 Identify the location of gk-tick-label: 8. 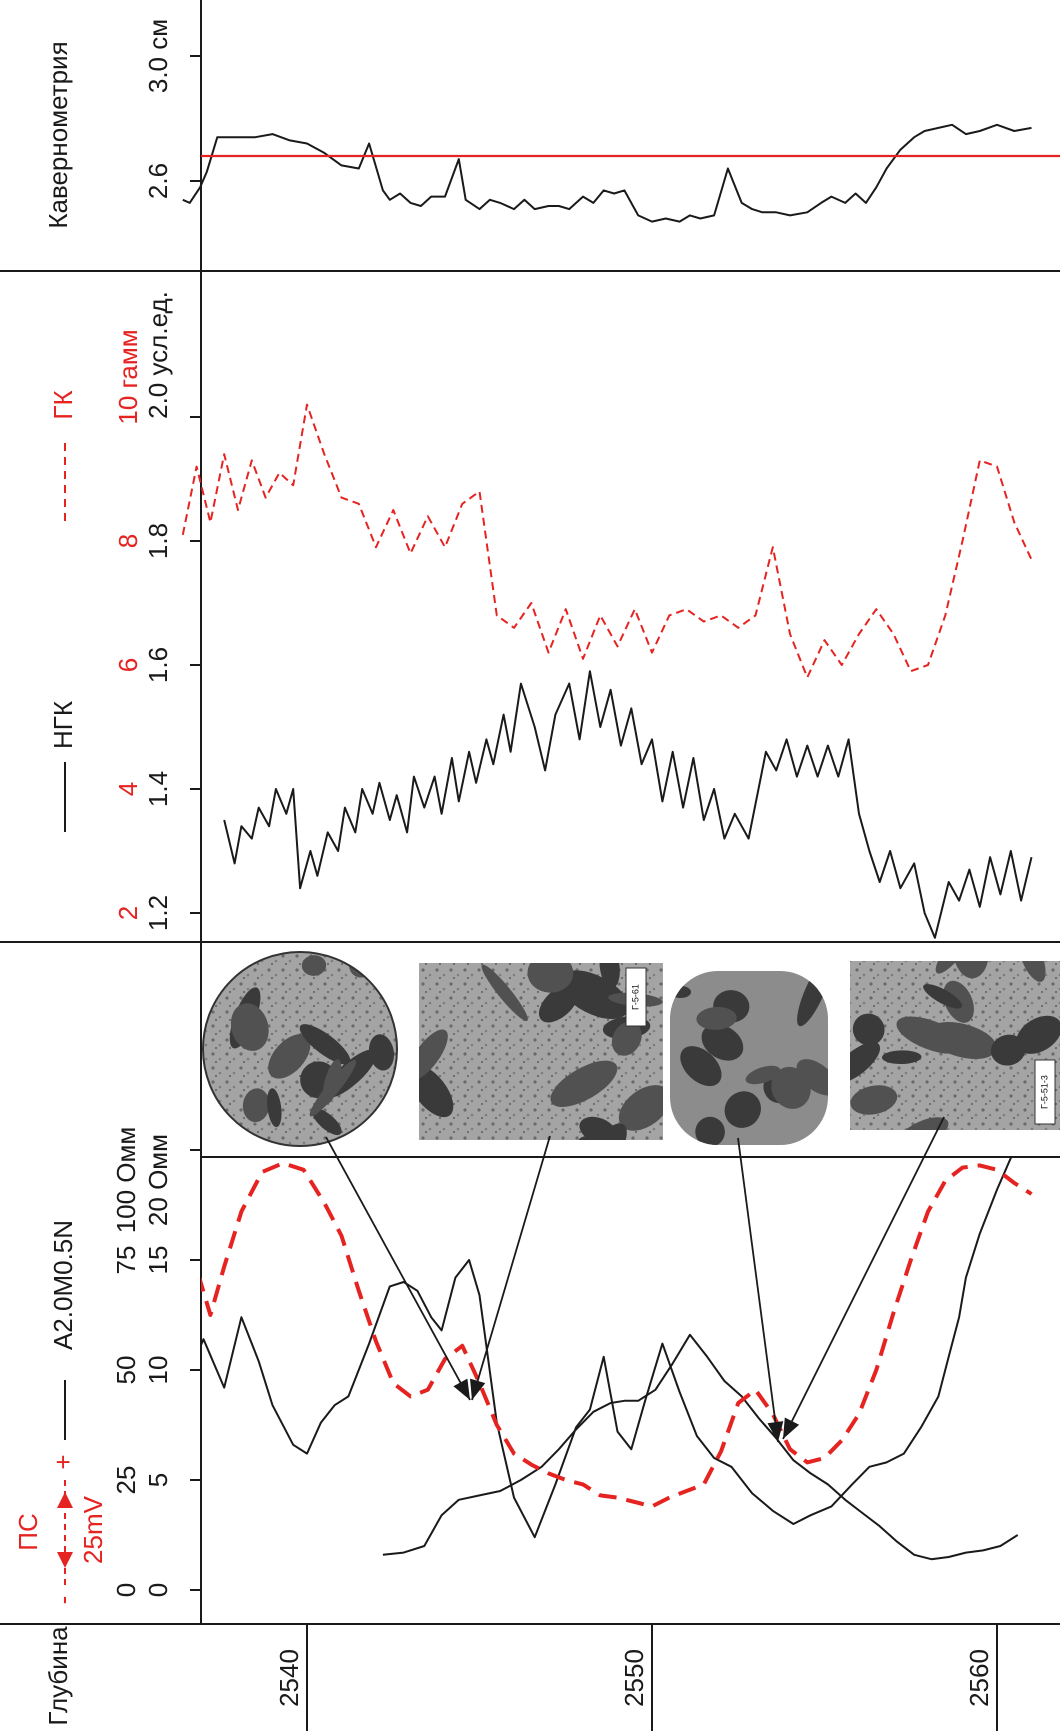
(128, 541).